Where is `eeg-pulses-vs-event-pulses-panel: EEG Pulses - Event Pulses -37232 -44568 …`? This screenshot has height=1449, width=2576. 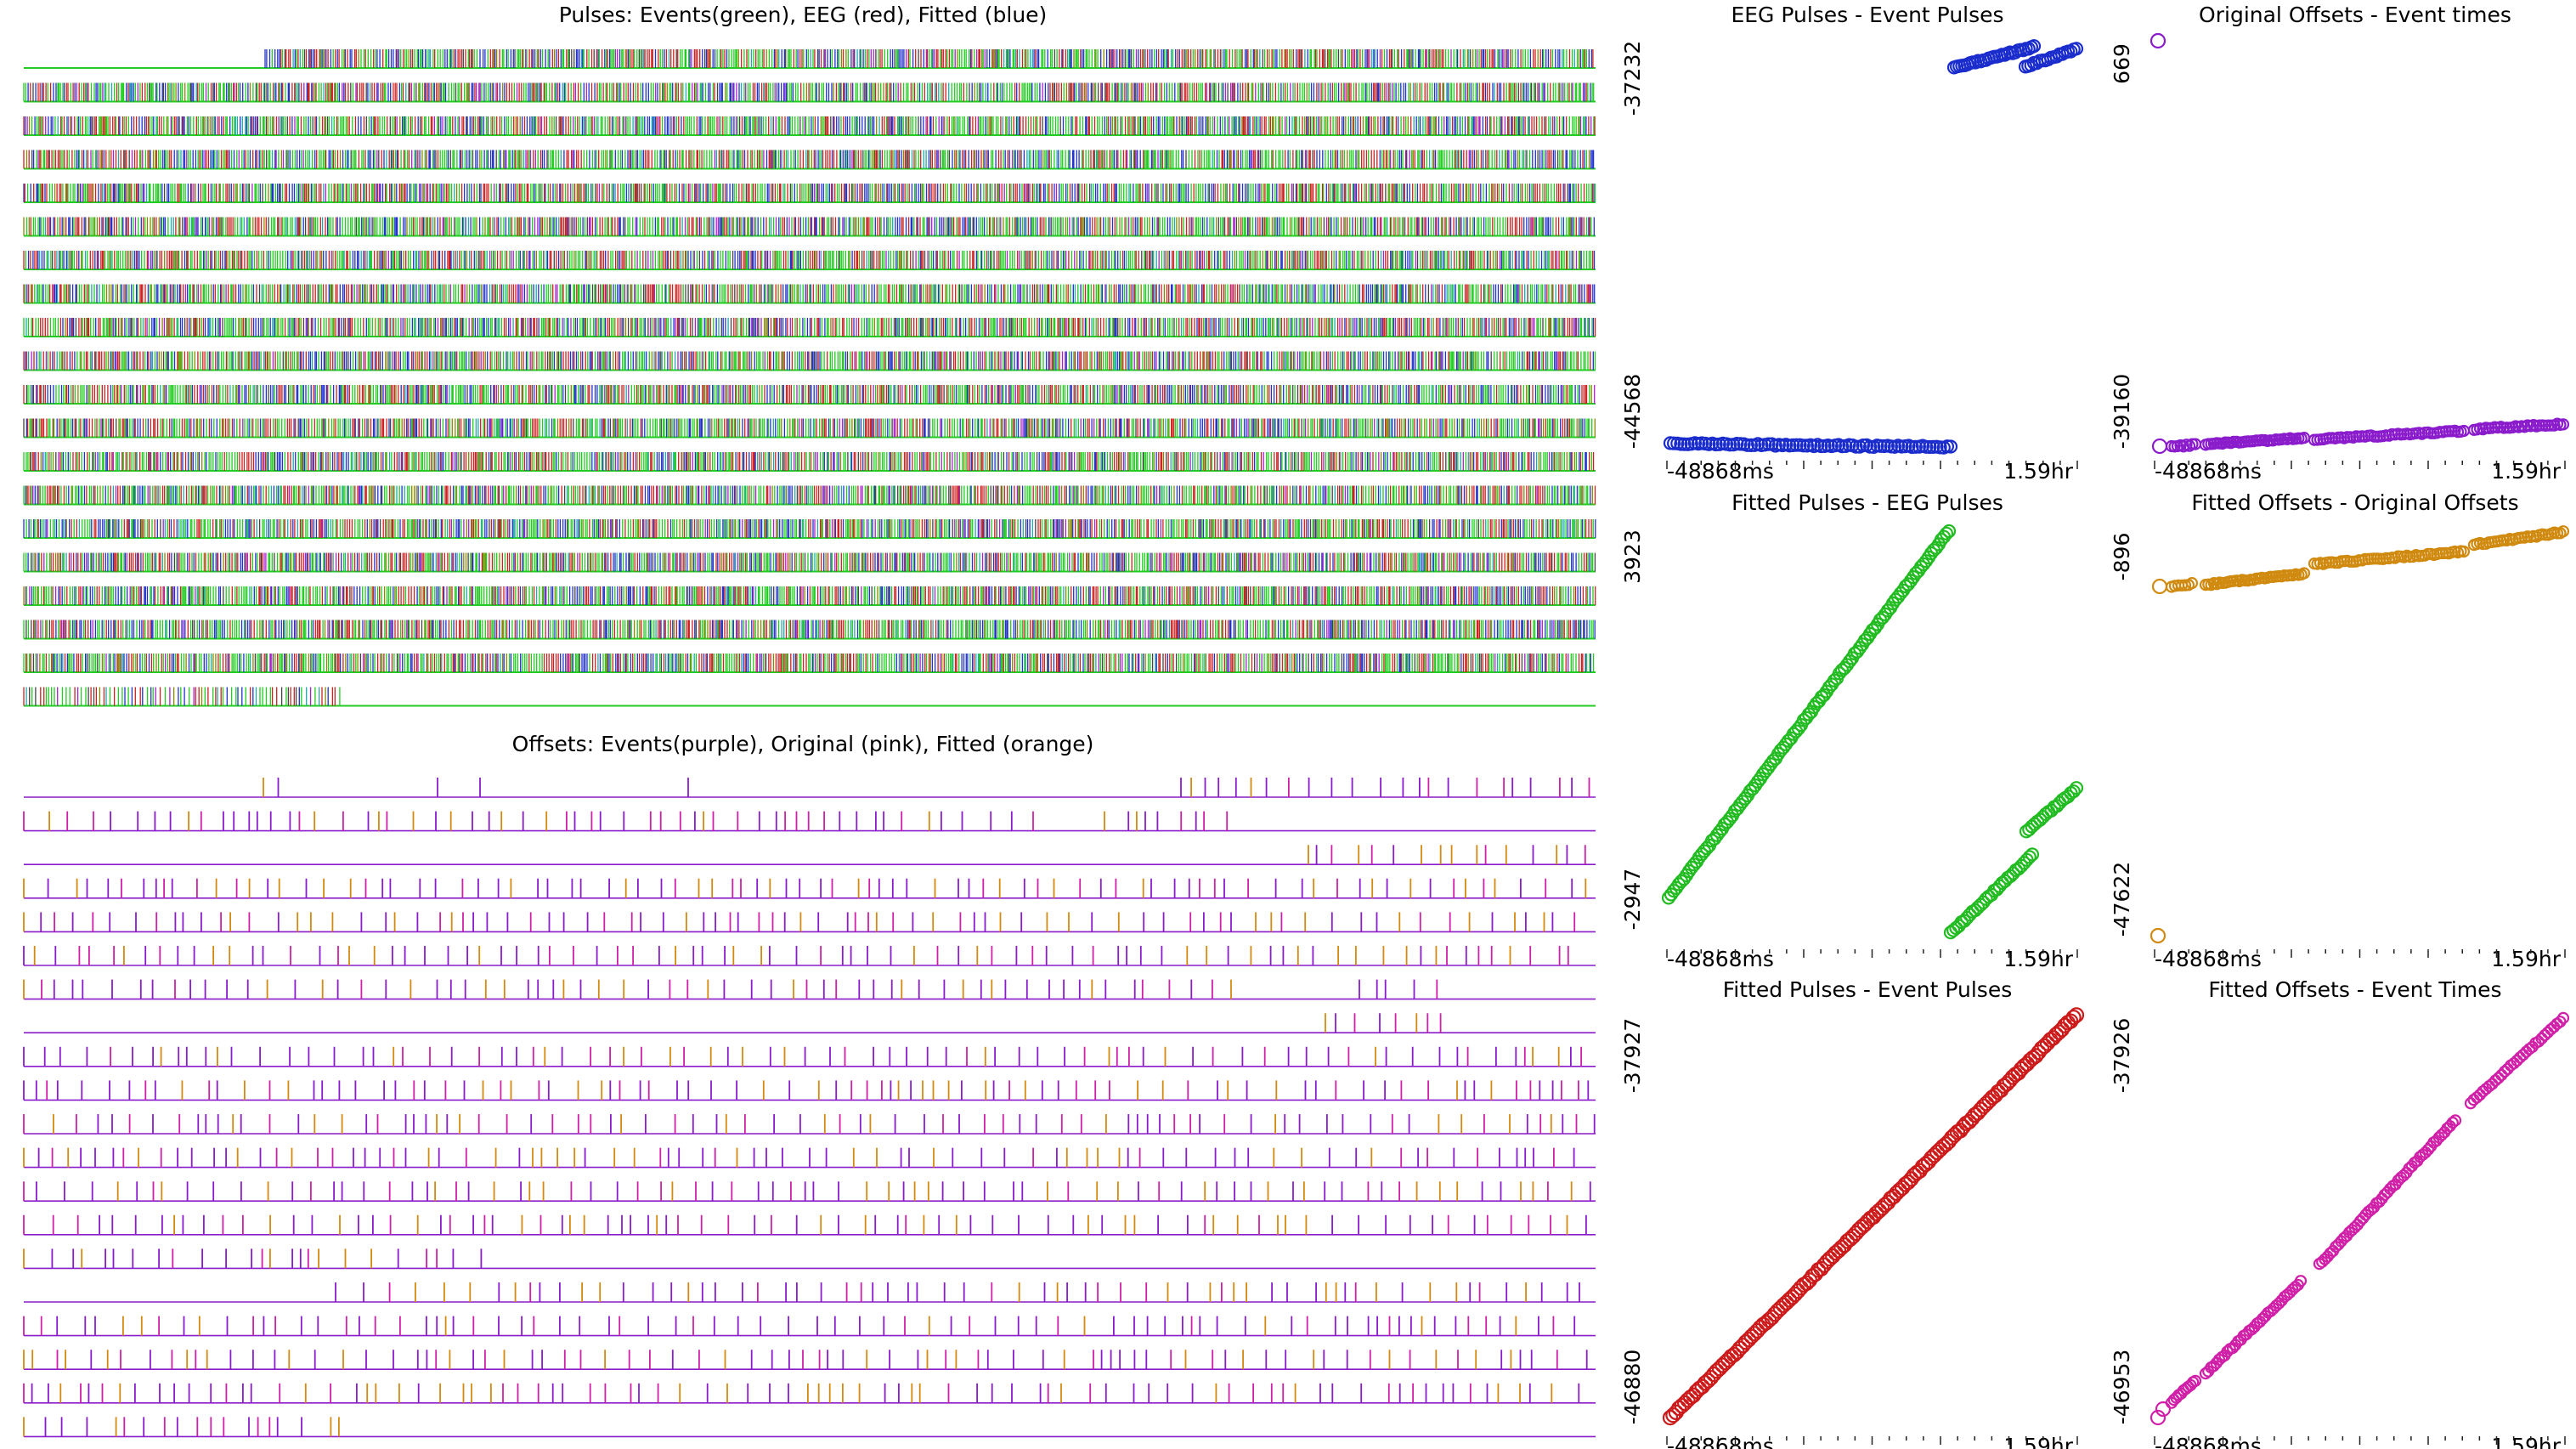 eeg-pulses-vs-event-pulses-panel: EEG Pulses - Event Pulses -37232 -44568 … is located at coordinates (1847, 244).